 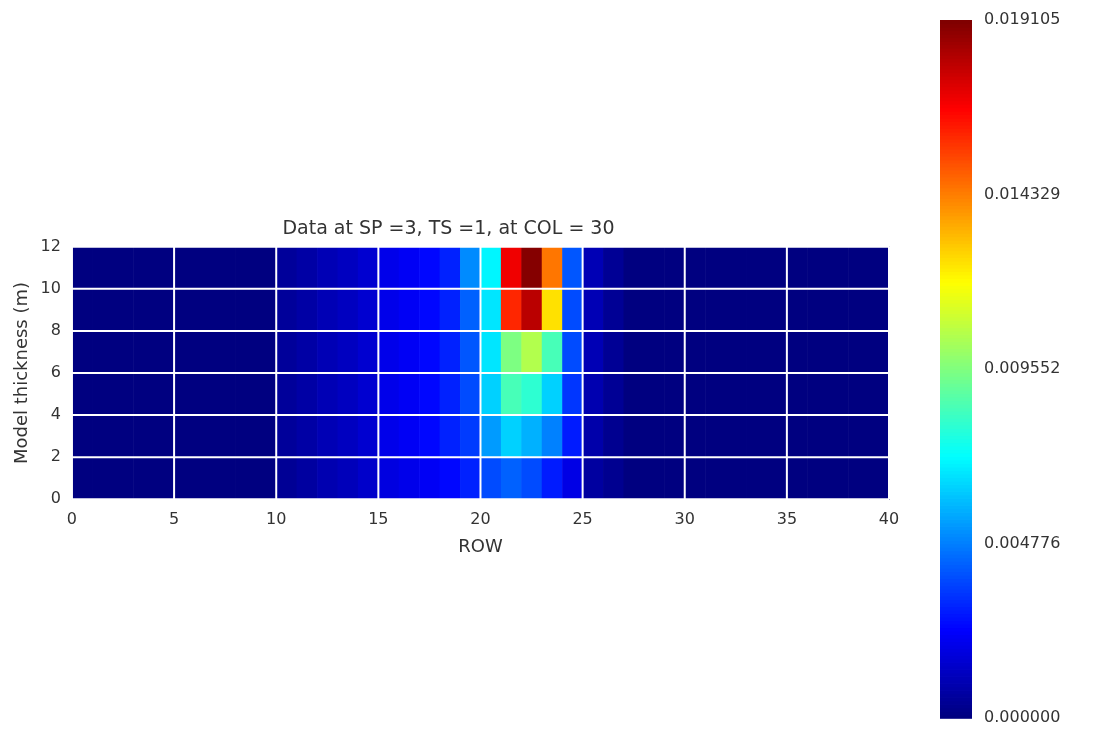 What do you see at coordinates (21, 373) in the screenshot?
I see `y-axis-title: Model thickness (m)` at bounding box center [21, 373].